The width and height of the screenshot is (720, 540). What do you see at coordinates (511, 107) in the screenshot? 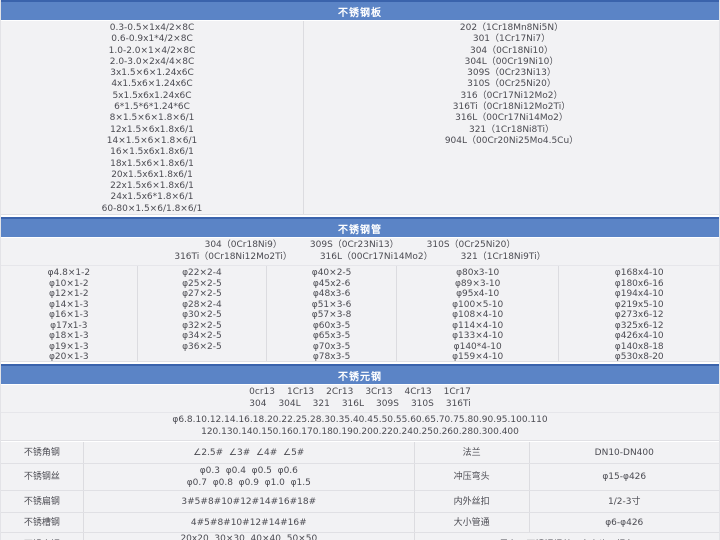
I see `plate-grade-item: 316Ti（0Cr18Ni12Mo2Ti）` at bounding box center [511, 107].